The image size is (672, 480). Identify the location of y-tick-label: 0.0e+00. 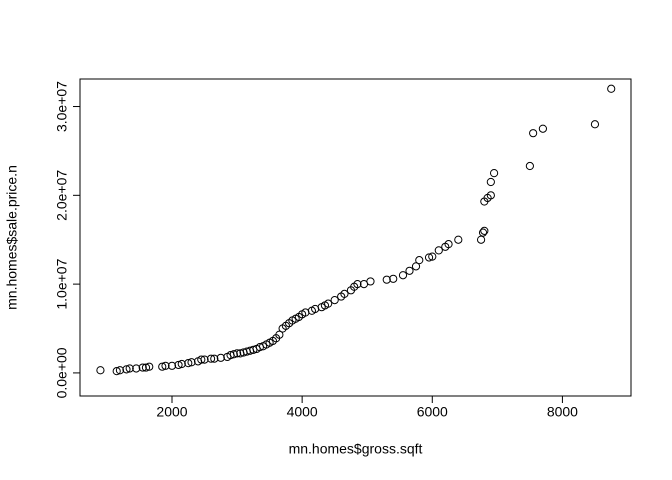
(62, 372).